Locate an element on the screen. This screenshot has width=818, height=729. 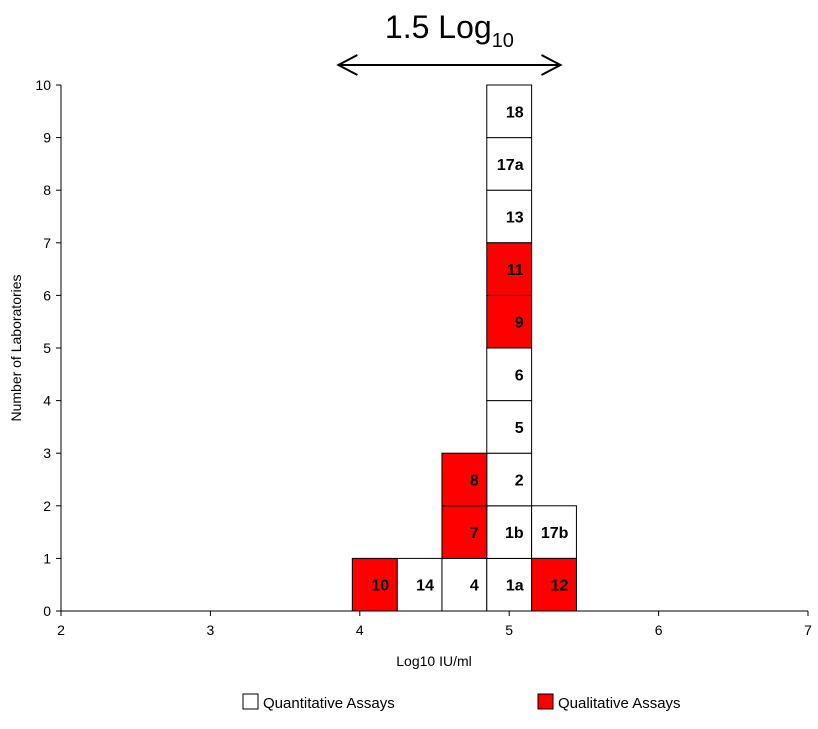
y-tick-label: 5 is located at coordinates (47, 348).